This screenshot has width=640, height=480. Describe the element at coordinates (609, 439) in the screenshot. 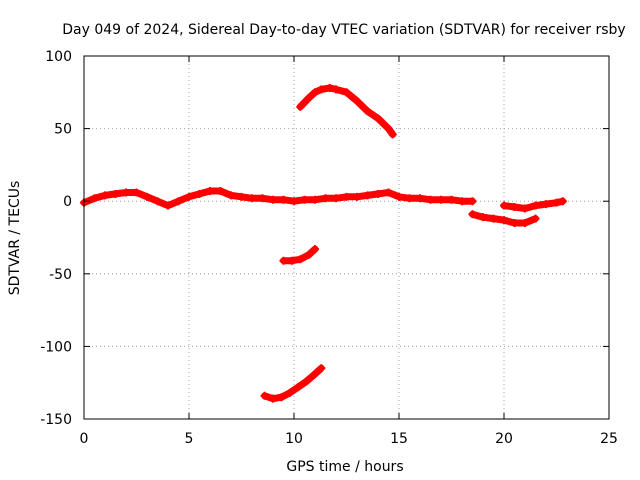

I see `x-tick-label: 25` at that location.